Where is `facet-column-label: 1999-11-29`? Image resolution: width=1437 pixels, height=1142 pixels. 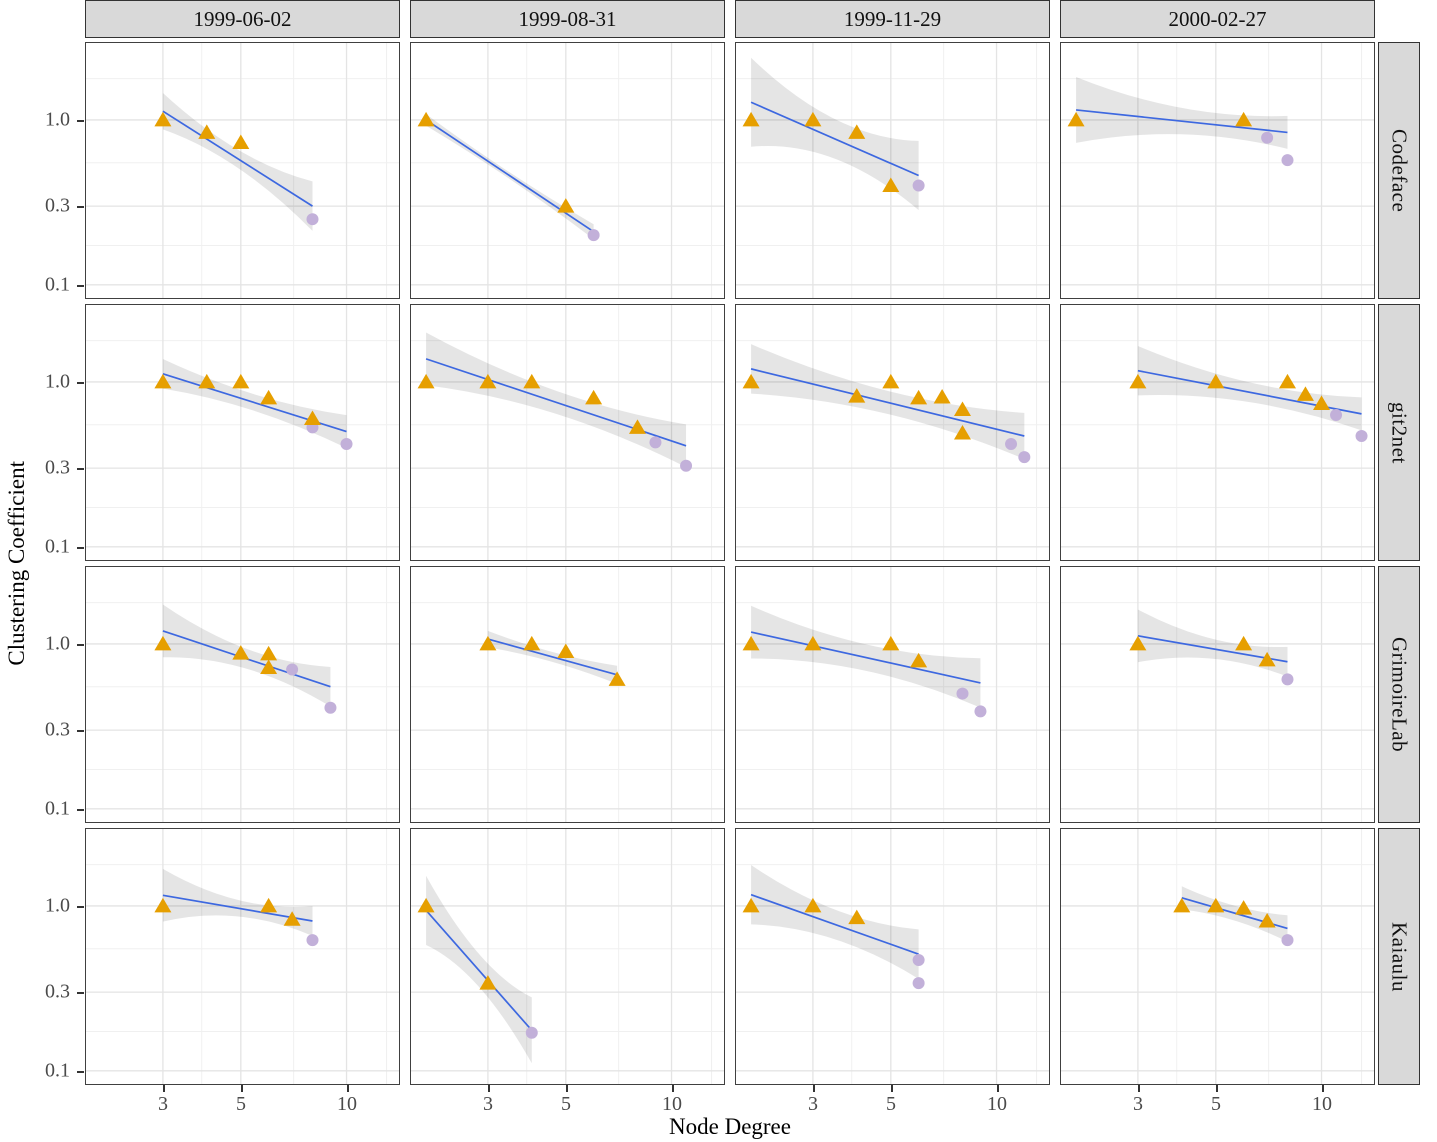 facet-column-label: 1999-11-29 is located at coordinates (892, 18).